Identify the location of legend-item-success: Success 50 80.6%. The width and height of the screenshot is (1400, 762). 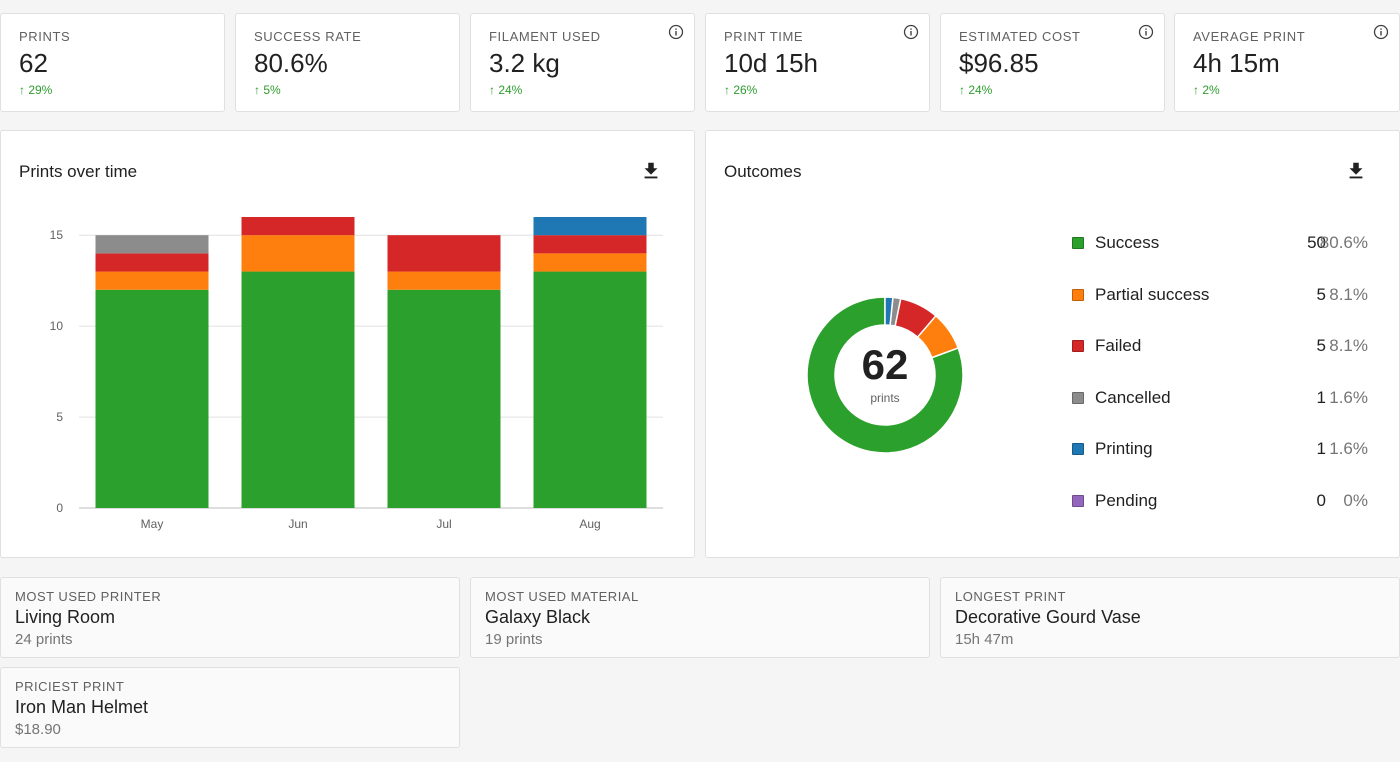
(1220, 244).